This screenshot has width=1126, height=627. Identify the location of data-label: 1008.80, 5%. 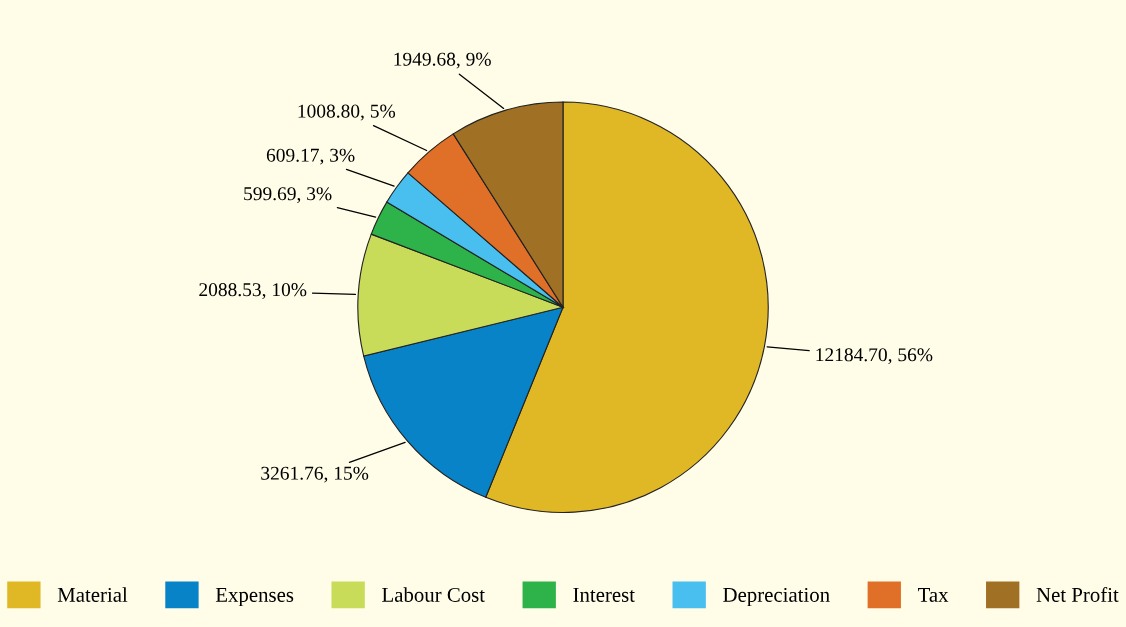
(347, 112).